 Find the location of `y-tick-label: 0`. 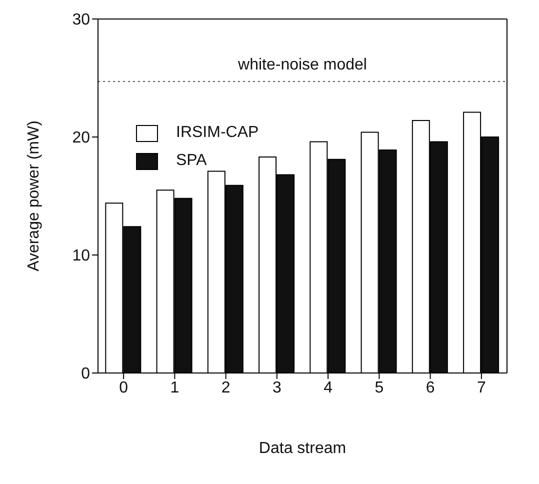

y-tick-label: 0 is located at coordinates (85, 374).